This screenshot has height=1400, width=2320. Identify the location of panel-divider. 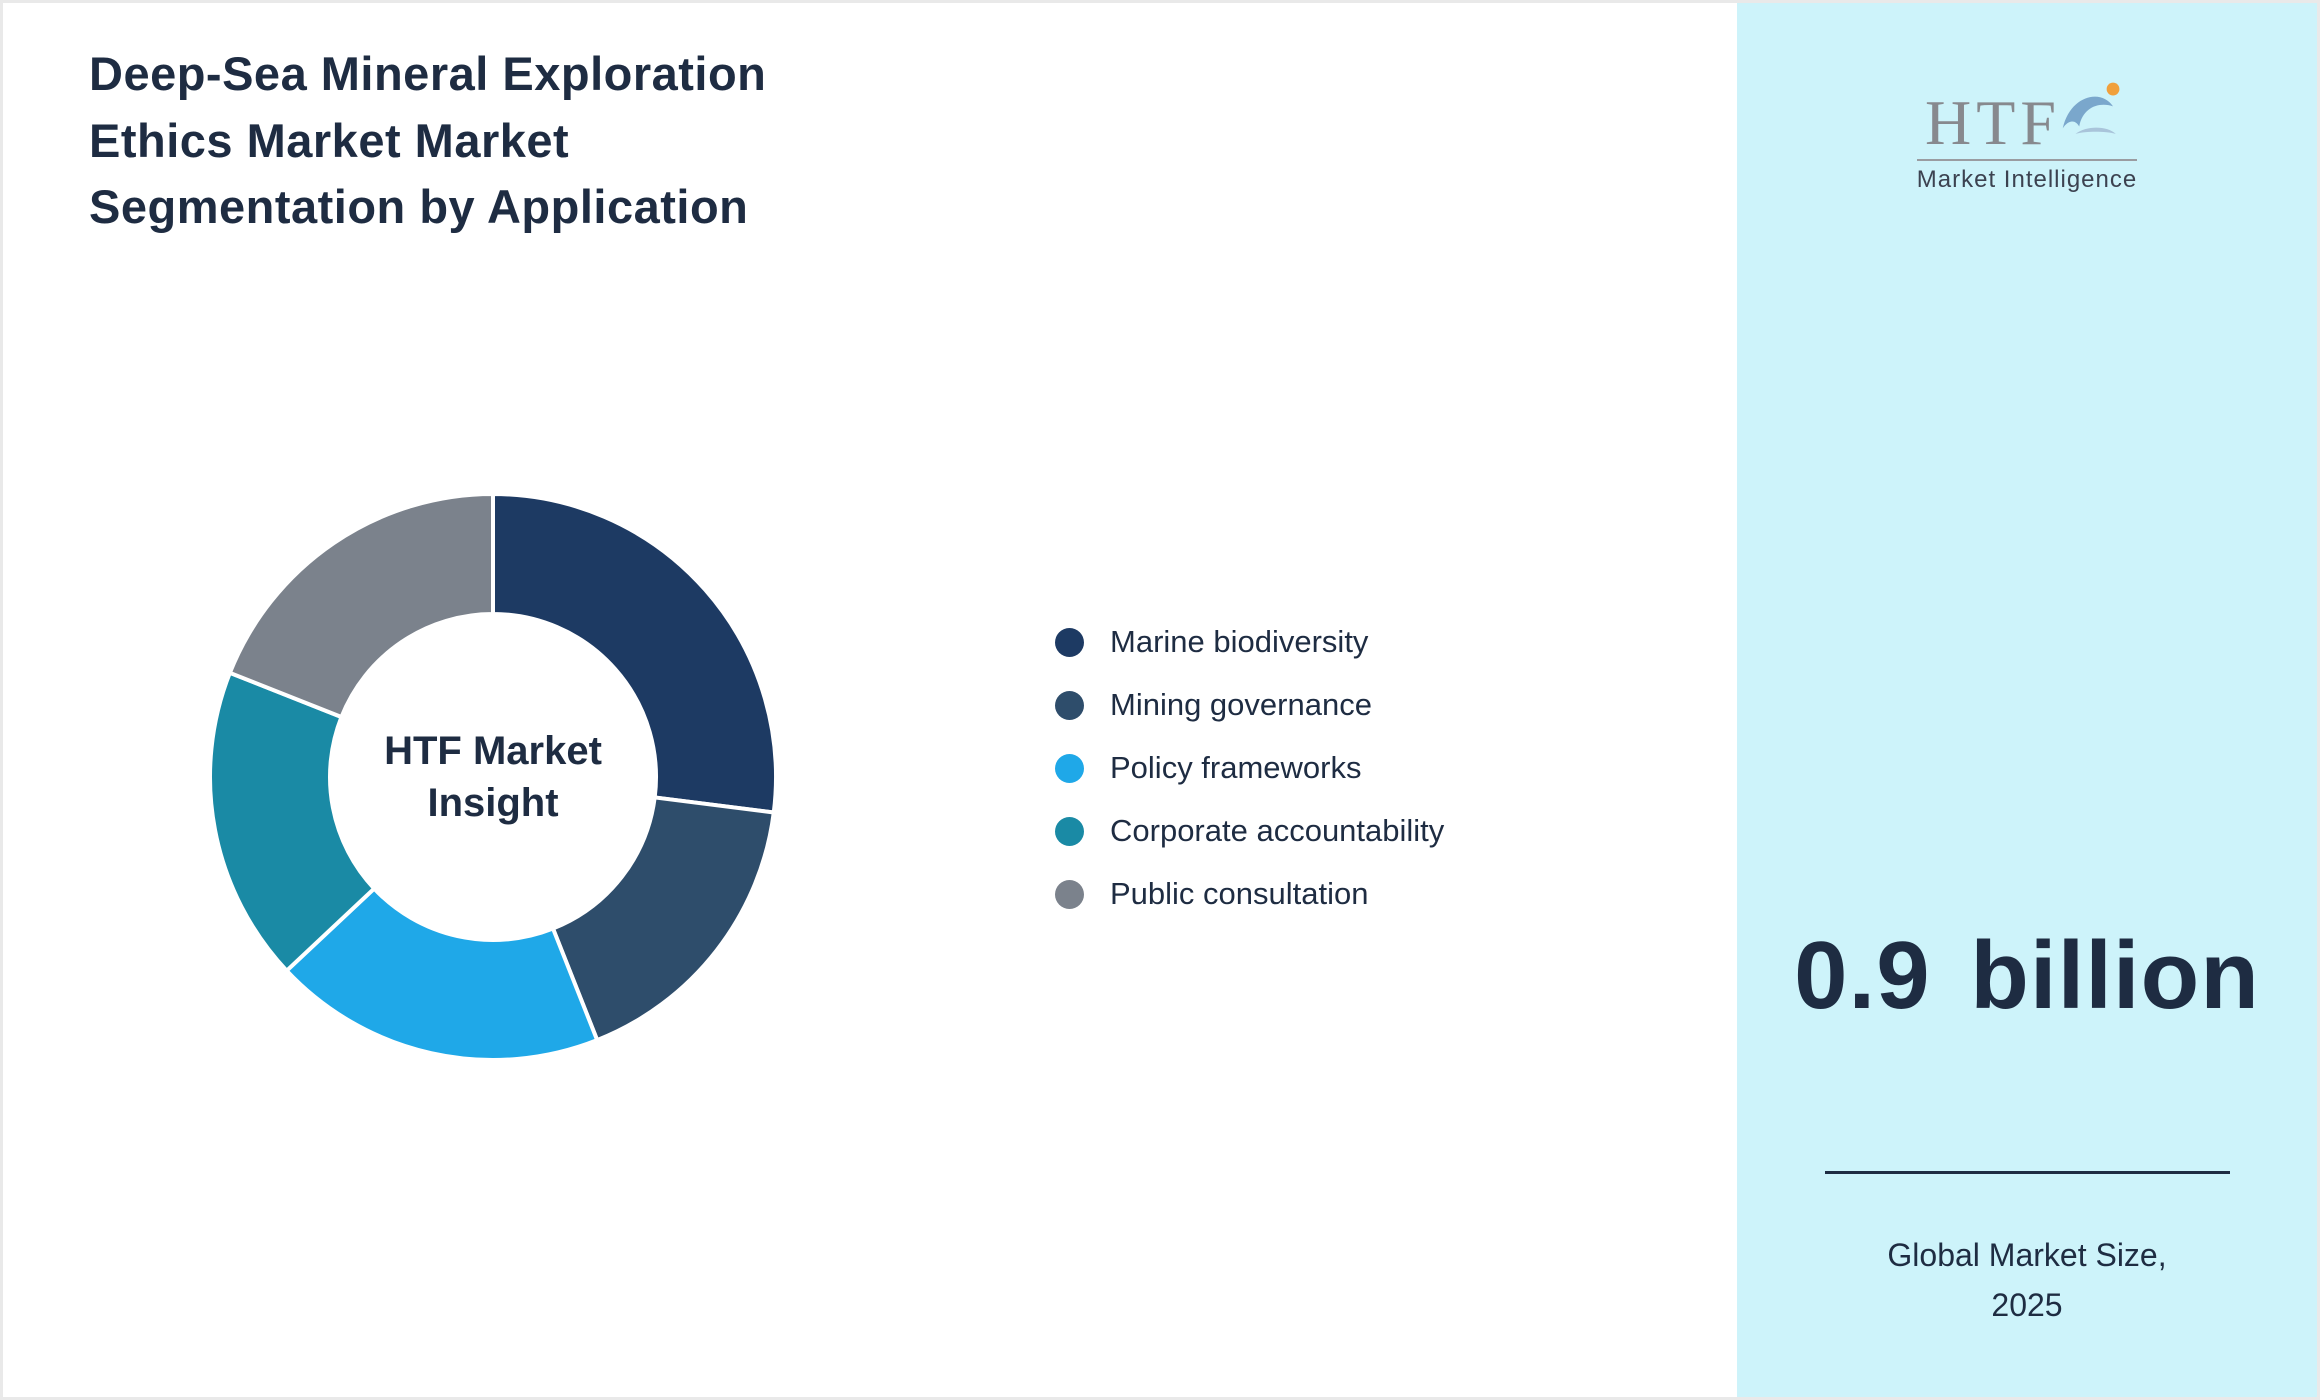
(2027, 1172).